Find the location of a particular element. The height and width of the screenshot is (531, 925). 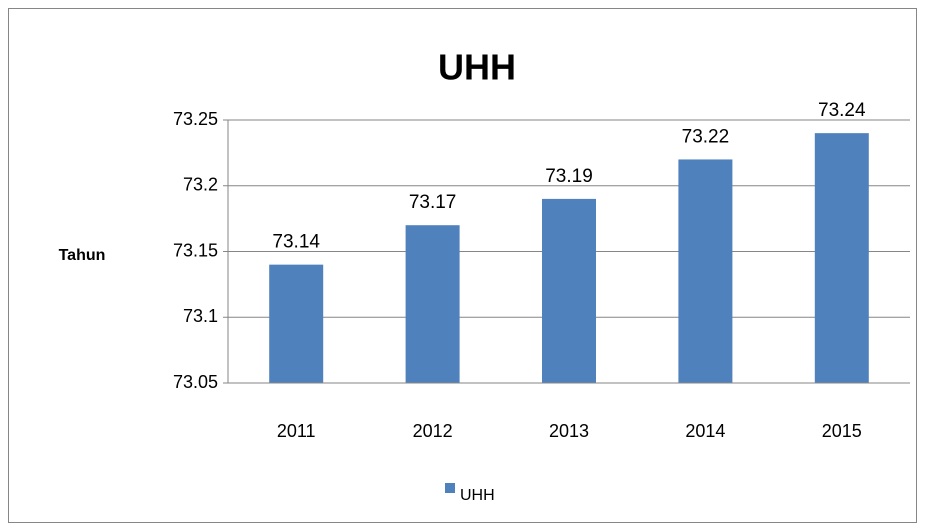

x-tick-label: 2011 is located at coordinates (296, 431).